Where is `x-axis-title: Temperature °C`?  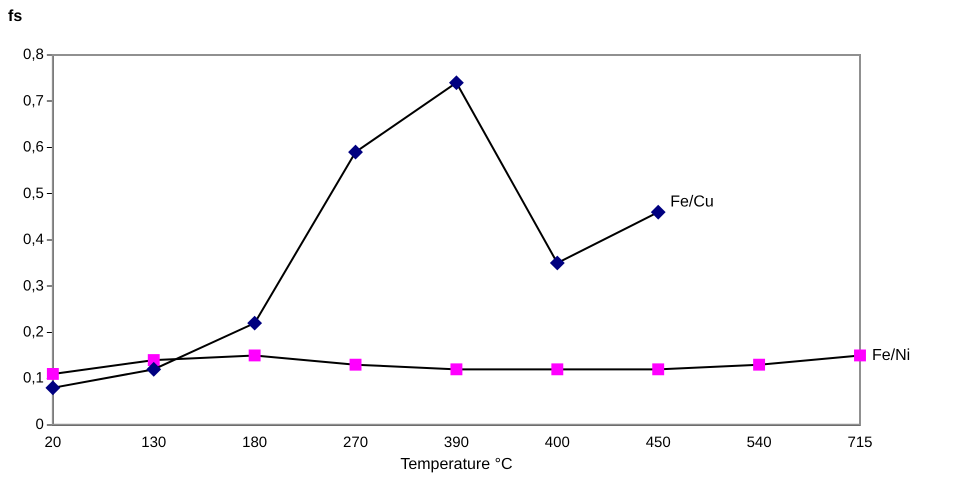 x-axis-title: Temperature °C is located at coordinates (456, 464).